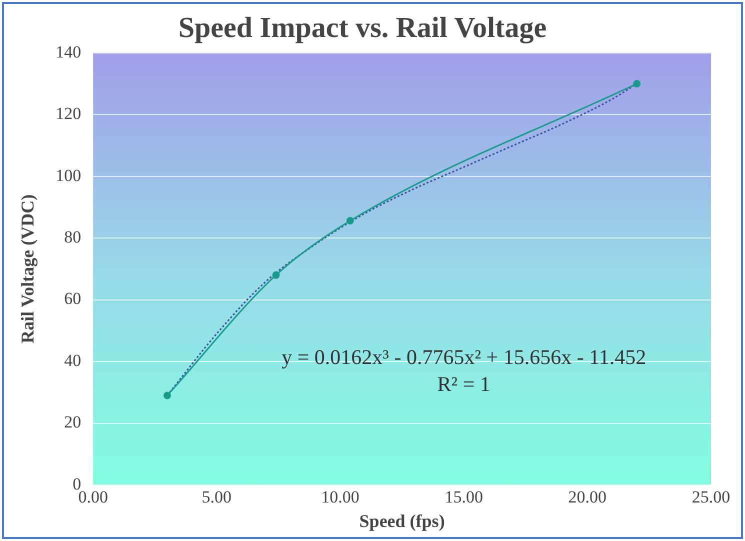 This screenshot has height=541, width=745. I want to click on x-tick-label: 10.00, so click(340, 497).